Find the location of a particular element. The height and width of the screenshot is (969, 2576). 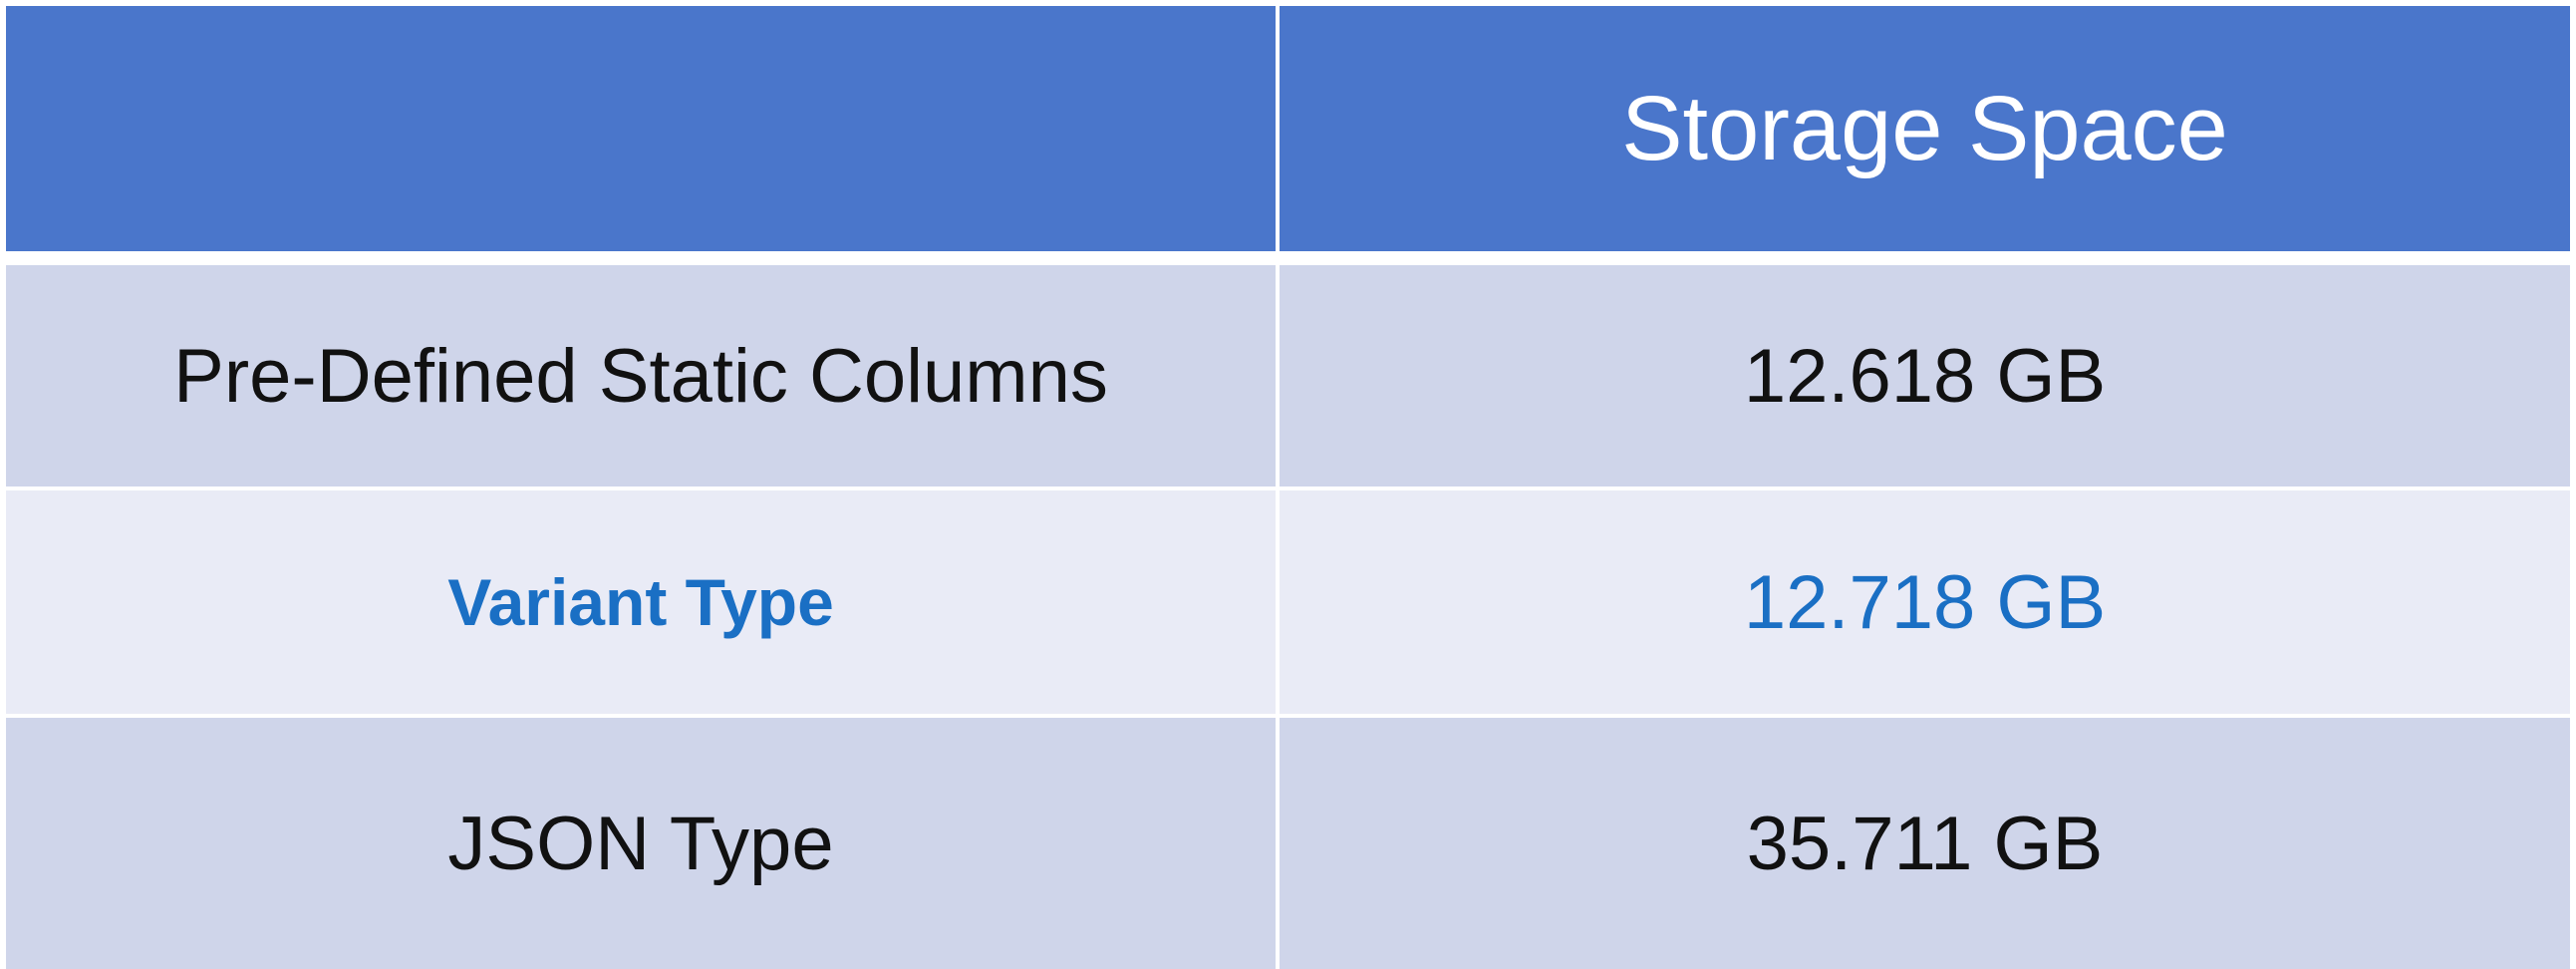

row-label-json-type: JSON Type is located at coordinates (641, 843).